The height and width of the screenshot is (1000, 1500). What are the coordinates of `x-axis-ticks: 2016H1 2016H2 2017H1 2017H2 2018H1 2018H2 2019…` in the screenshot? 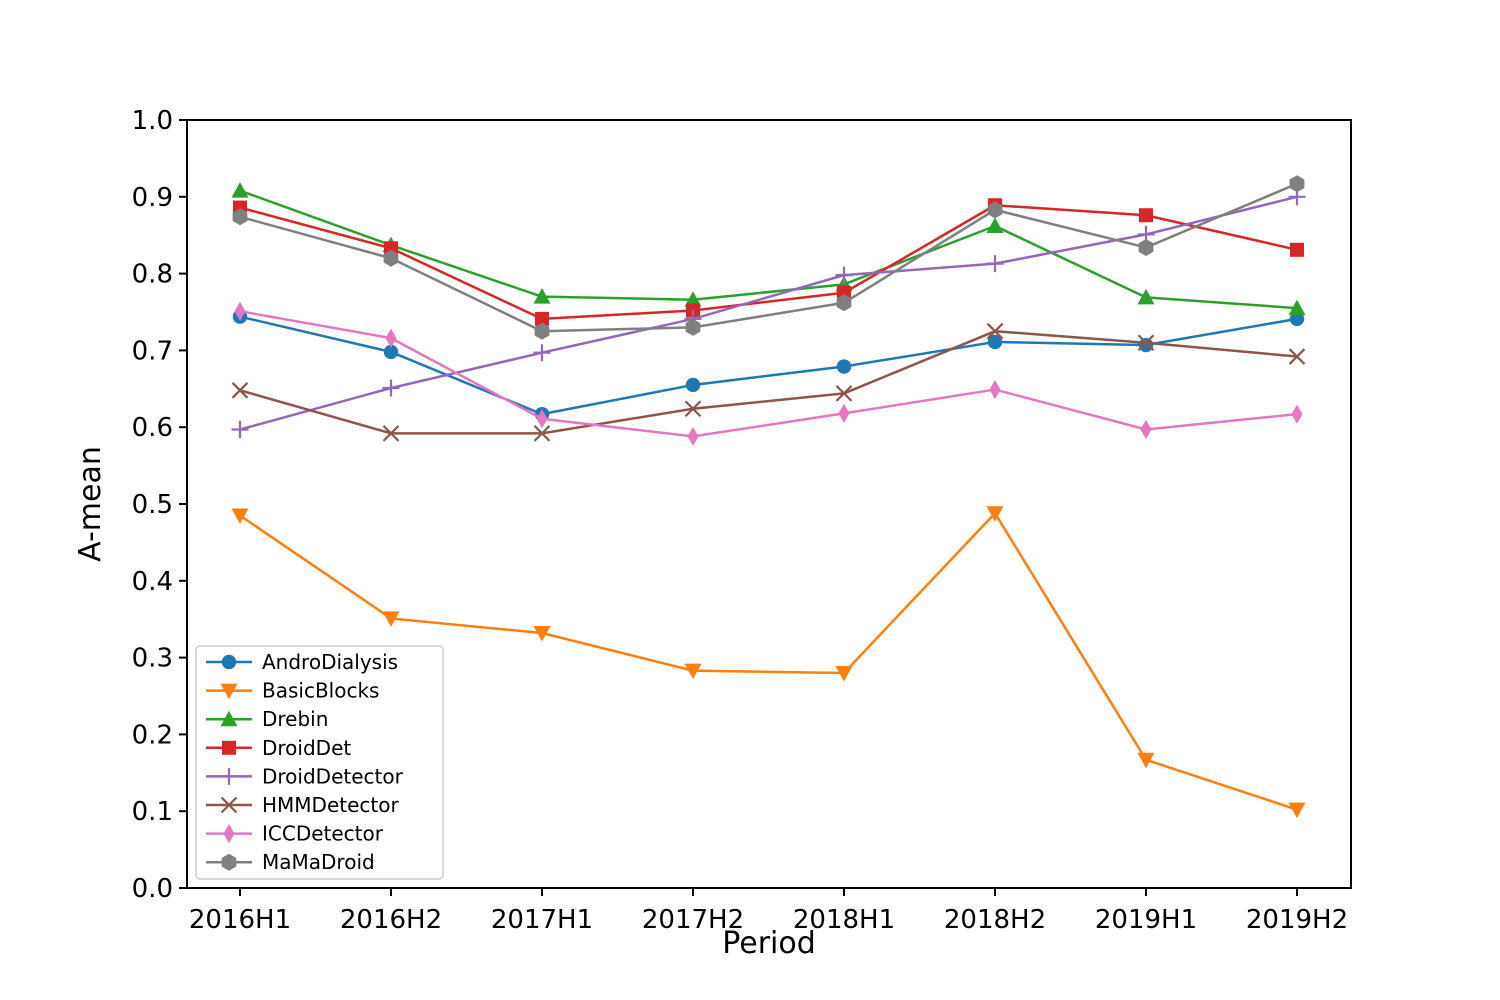 It's located at (768, 911).